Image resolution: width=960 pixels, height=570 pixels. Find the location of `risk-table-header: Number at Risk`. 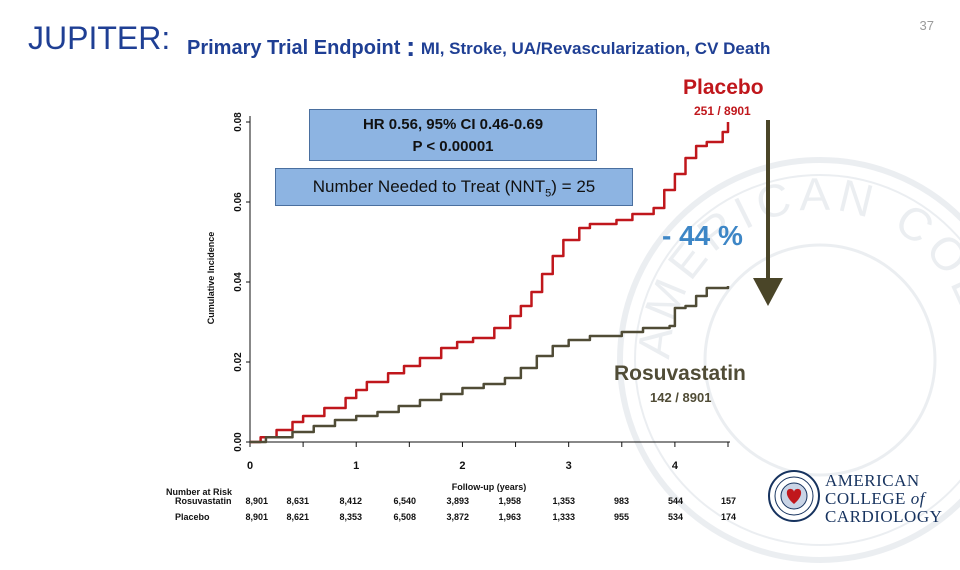

risk-table-header: Number at Risk is located at coordinates (199, 492).